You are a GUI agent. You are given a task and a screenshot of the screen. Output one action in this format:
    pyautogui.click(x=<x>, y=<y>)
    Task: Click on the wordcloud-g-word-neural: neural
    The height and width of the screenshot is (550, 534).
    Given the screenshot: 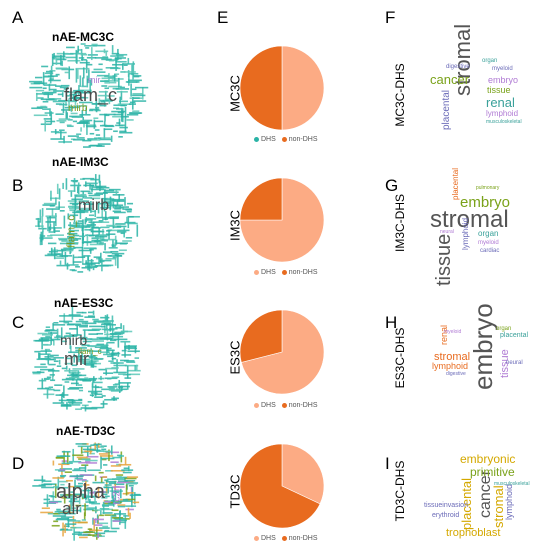 What is the action you would take?
    pyautogui.click(x=447, y=232)
    